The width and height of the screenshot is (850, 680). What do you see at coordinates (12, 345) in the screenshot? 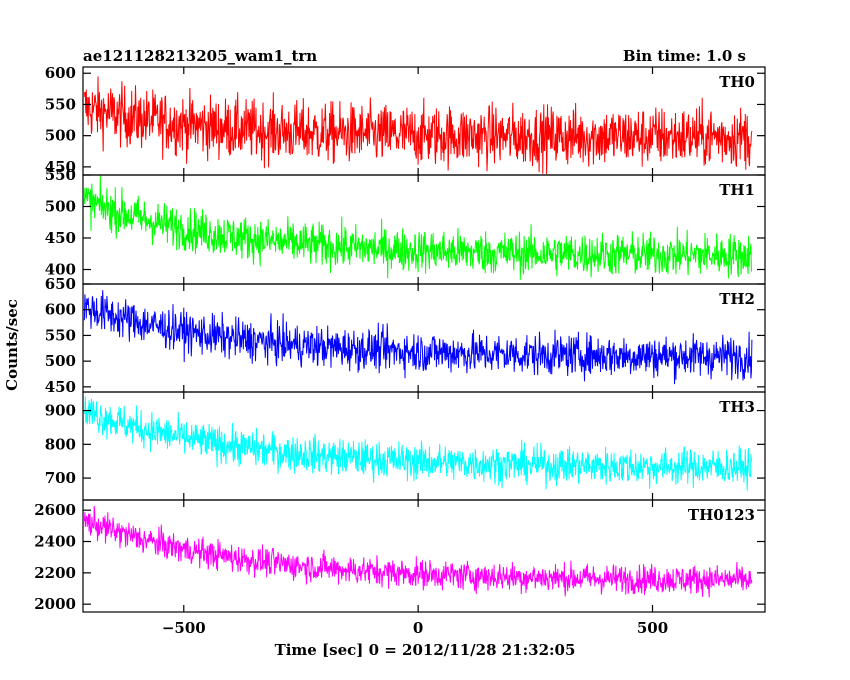
I see `y-axis-label: Counts/sec` at bounding box center [12, 345].